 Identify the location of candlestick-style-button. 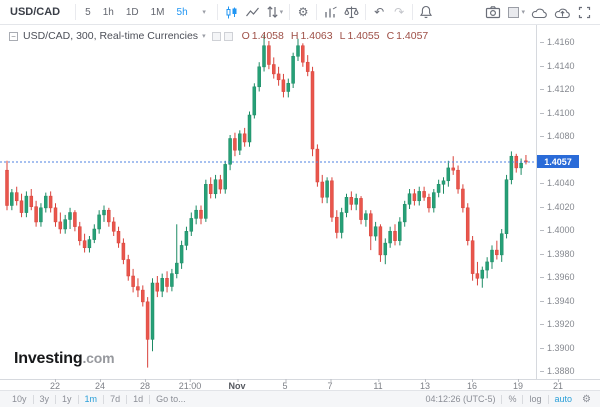
(231, 12).